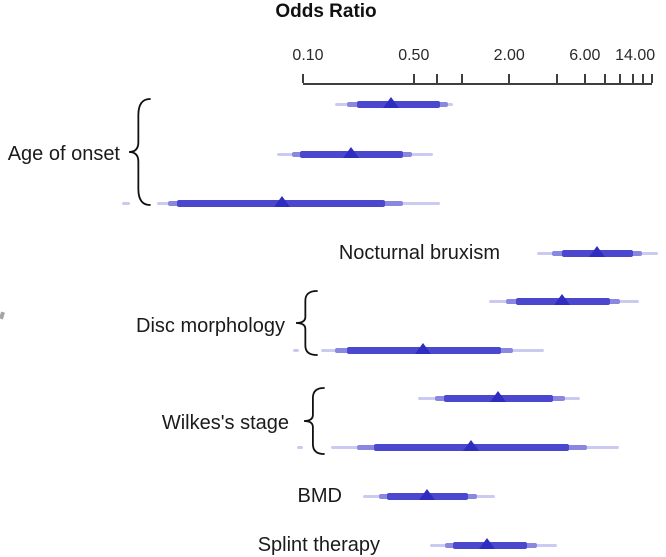  I want to click on axis-baseline, so click(478, 84).